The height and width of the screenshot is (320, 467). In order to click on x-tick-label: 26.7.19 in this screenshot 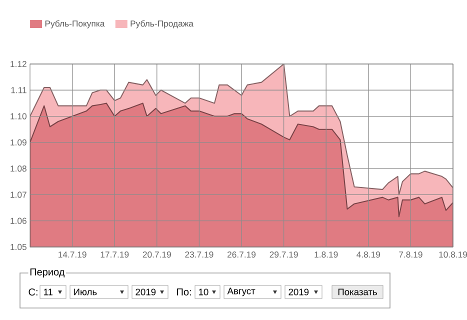, I will do `click(241, 254)`.